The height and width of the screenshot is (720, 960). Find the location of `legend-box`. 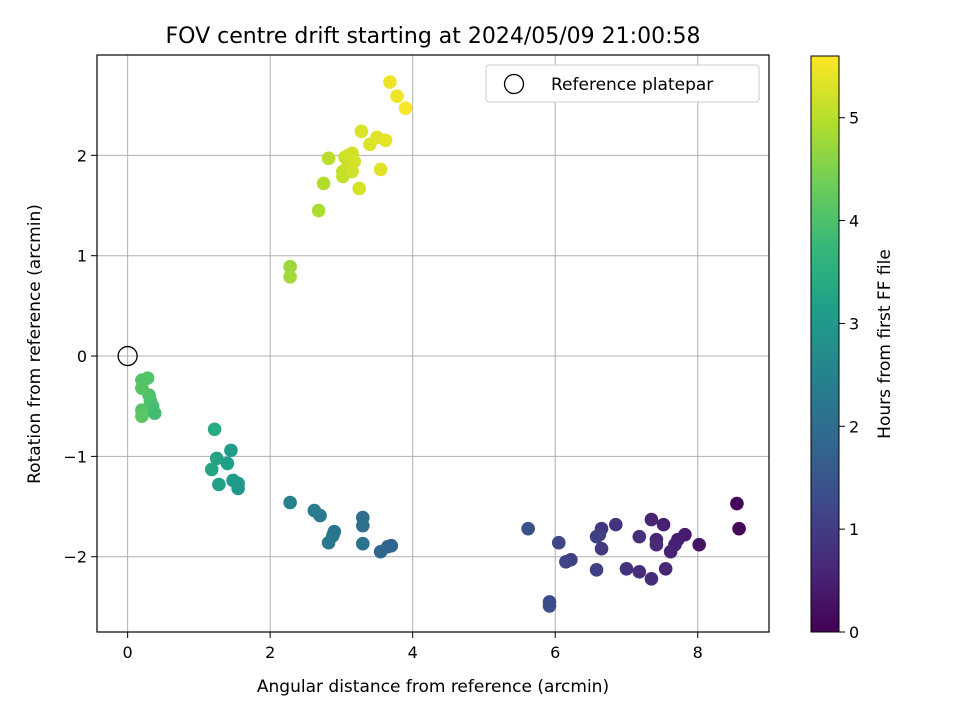

legend-box is located at coordinates (622, 83).